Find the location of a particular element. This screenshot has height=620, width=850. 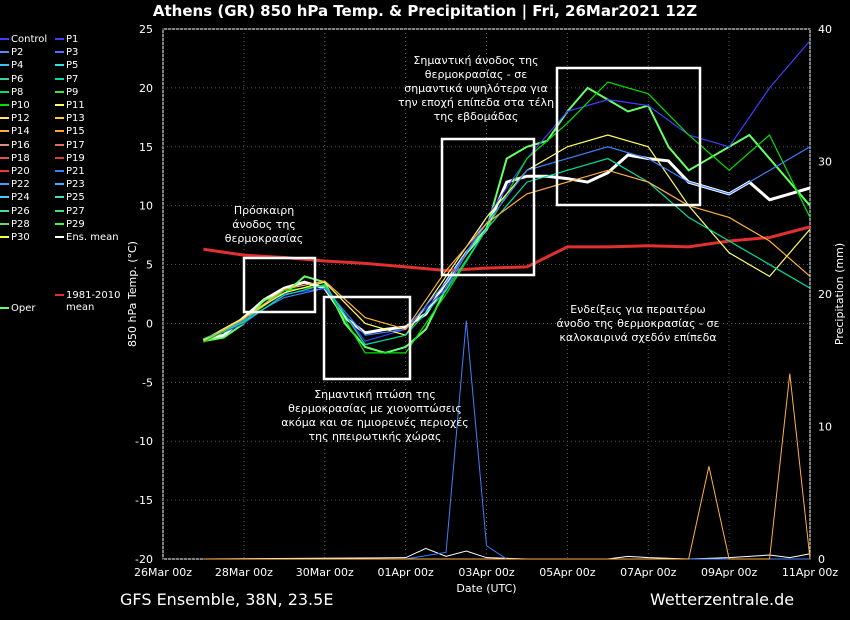

legend-item: Oper is located at coordinates (17, 309).